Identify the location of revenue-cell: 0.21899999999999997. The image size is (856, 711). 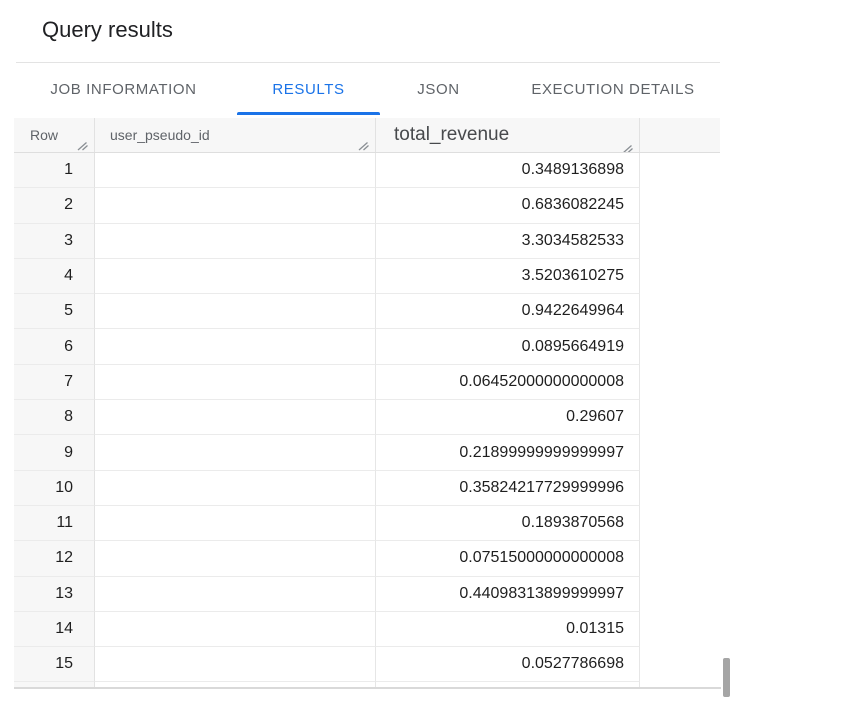
(508, 453).